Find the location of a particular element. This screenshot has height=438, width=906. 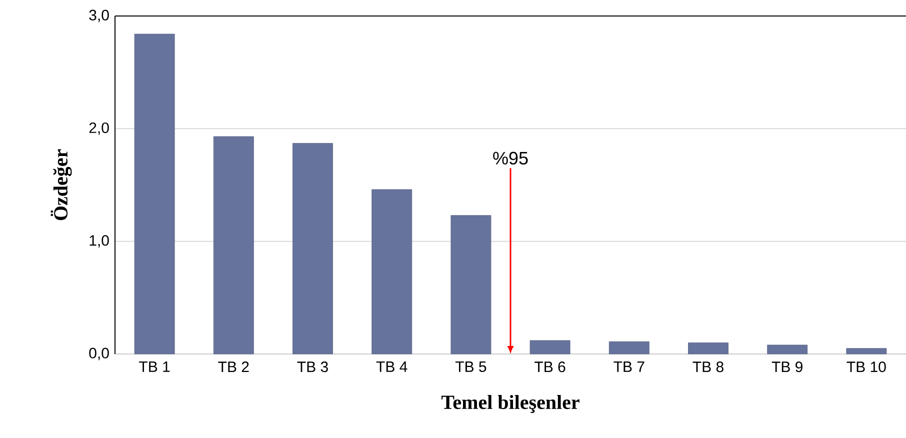

x-tick-label: TB 7 is located at coordinates (629, 367).